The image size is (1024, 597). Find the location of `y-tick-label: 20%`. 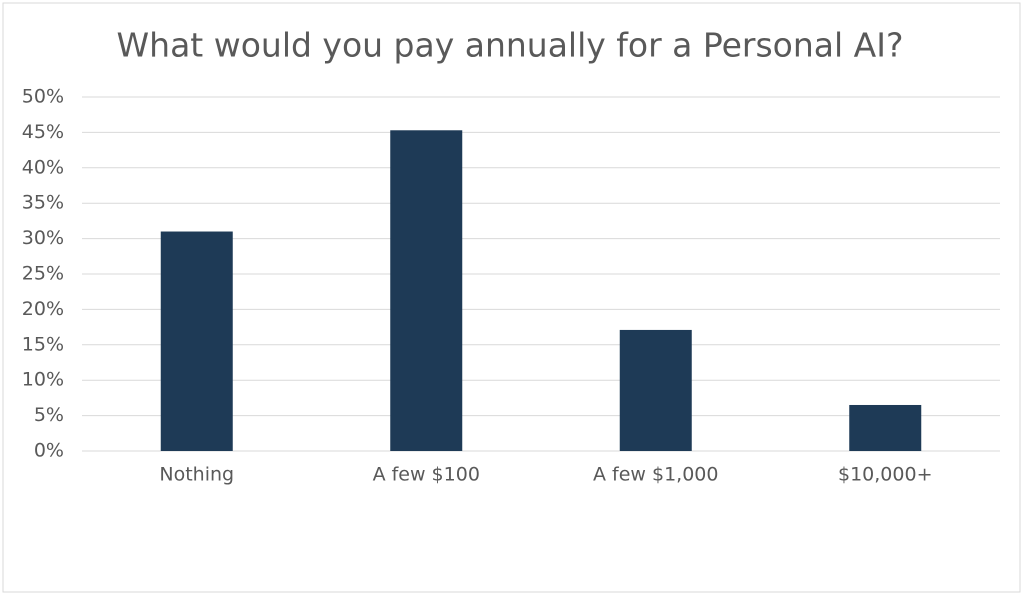

y-tick-label: 20% is located at coordinates (43, 309).